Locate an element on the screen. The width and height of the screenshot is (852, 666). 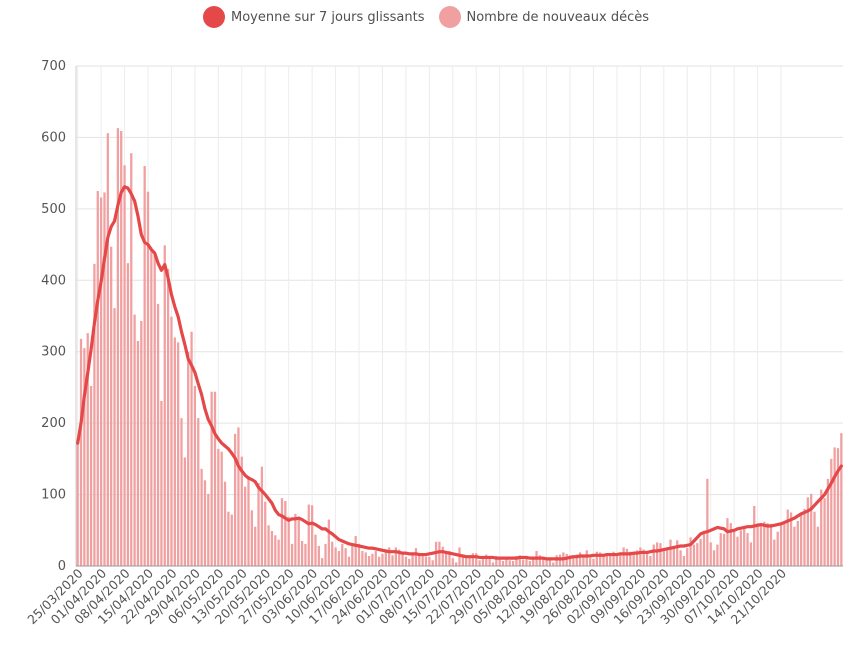
legend-label-moving-average: Moyenne sur 7 jours glissants is located at coordinates (327, 17).